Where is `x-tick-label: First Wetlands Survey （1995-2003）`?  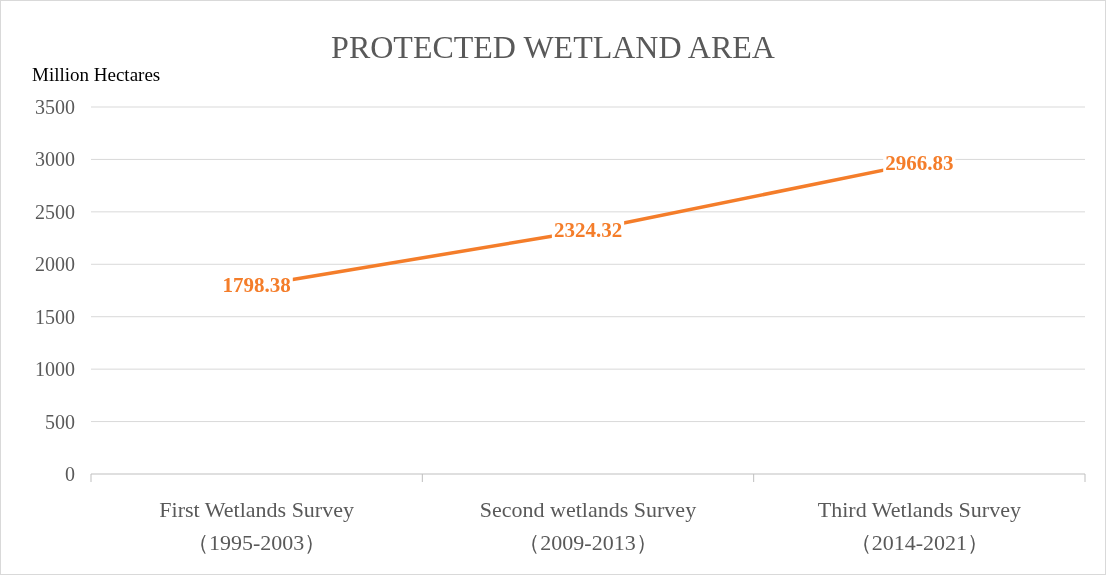
x-tick-label: First Wetlands Survey （1995-2003） is located at coordinates (256, 526).